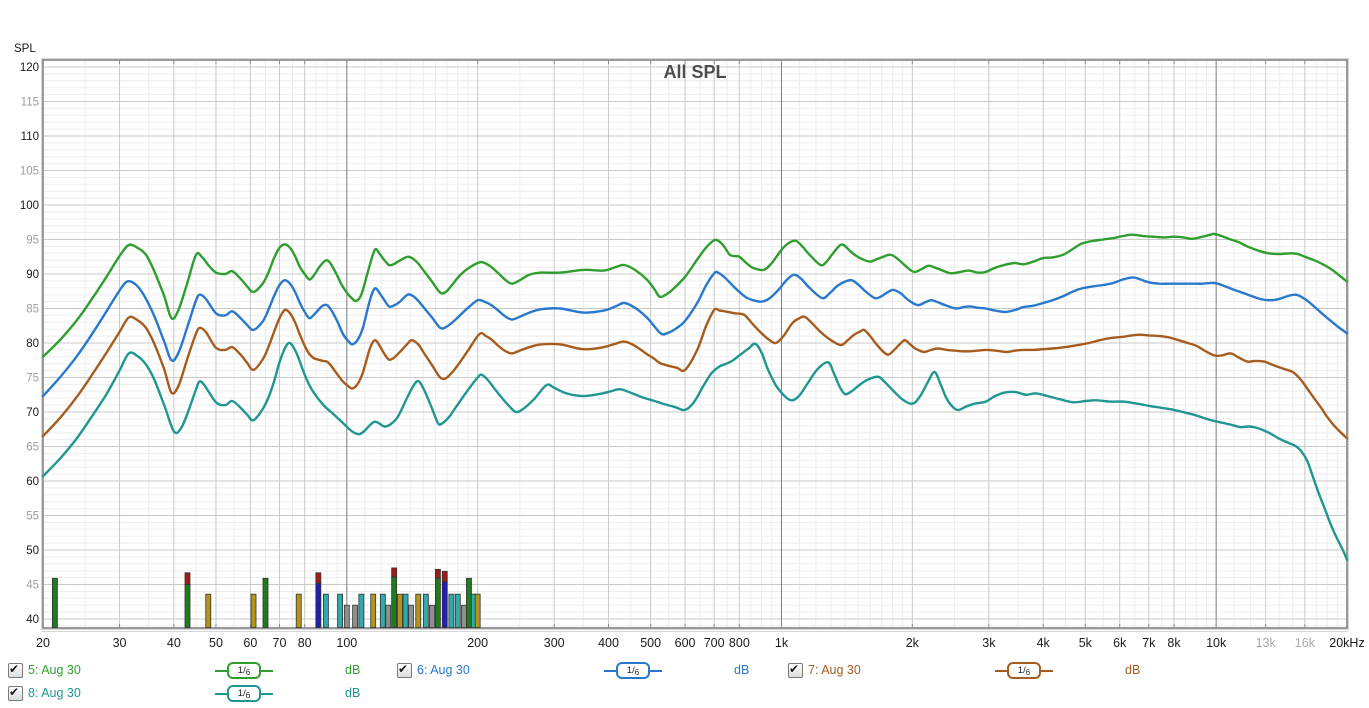  Describe the element at coordinates (43, 643) in the screenshot. I see `svg-text: 20` at that location.